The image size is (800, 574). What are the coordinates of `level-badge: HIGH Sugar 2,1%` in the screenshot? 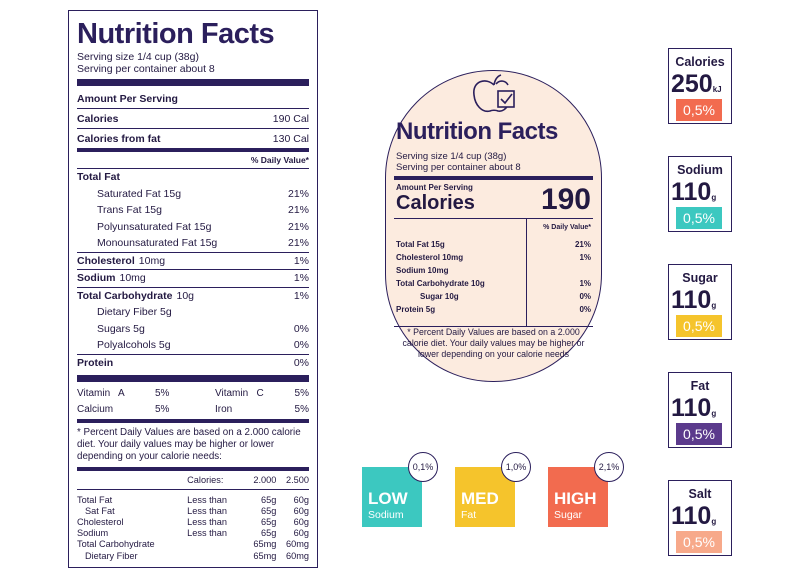 It's located at (586, 489).